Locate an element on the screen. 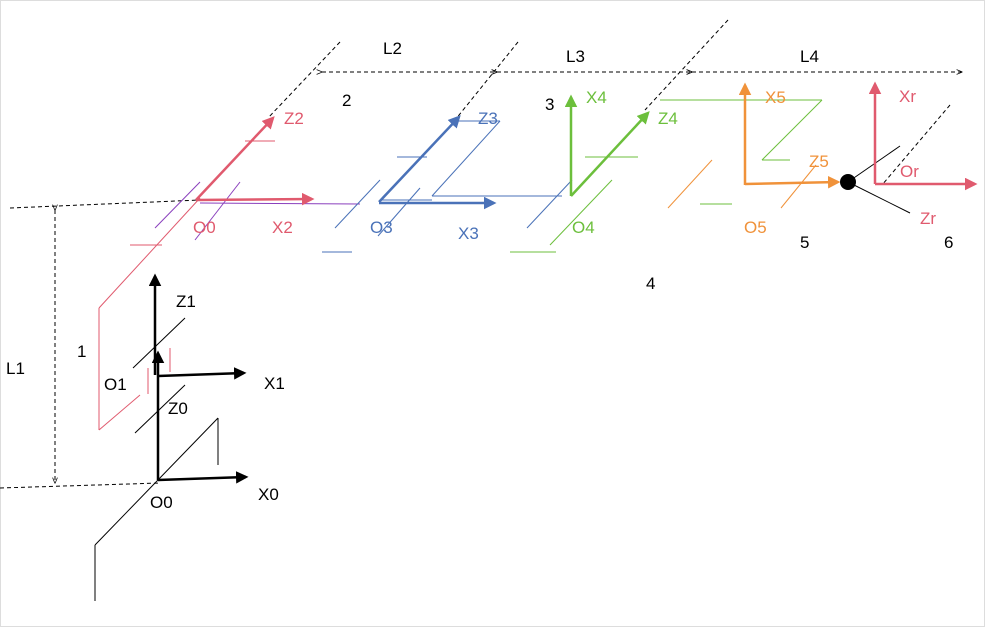 The height and width of the screenshot is (627, 985). frame2-origin-label: O0 is located at coordinates (204, 227).